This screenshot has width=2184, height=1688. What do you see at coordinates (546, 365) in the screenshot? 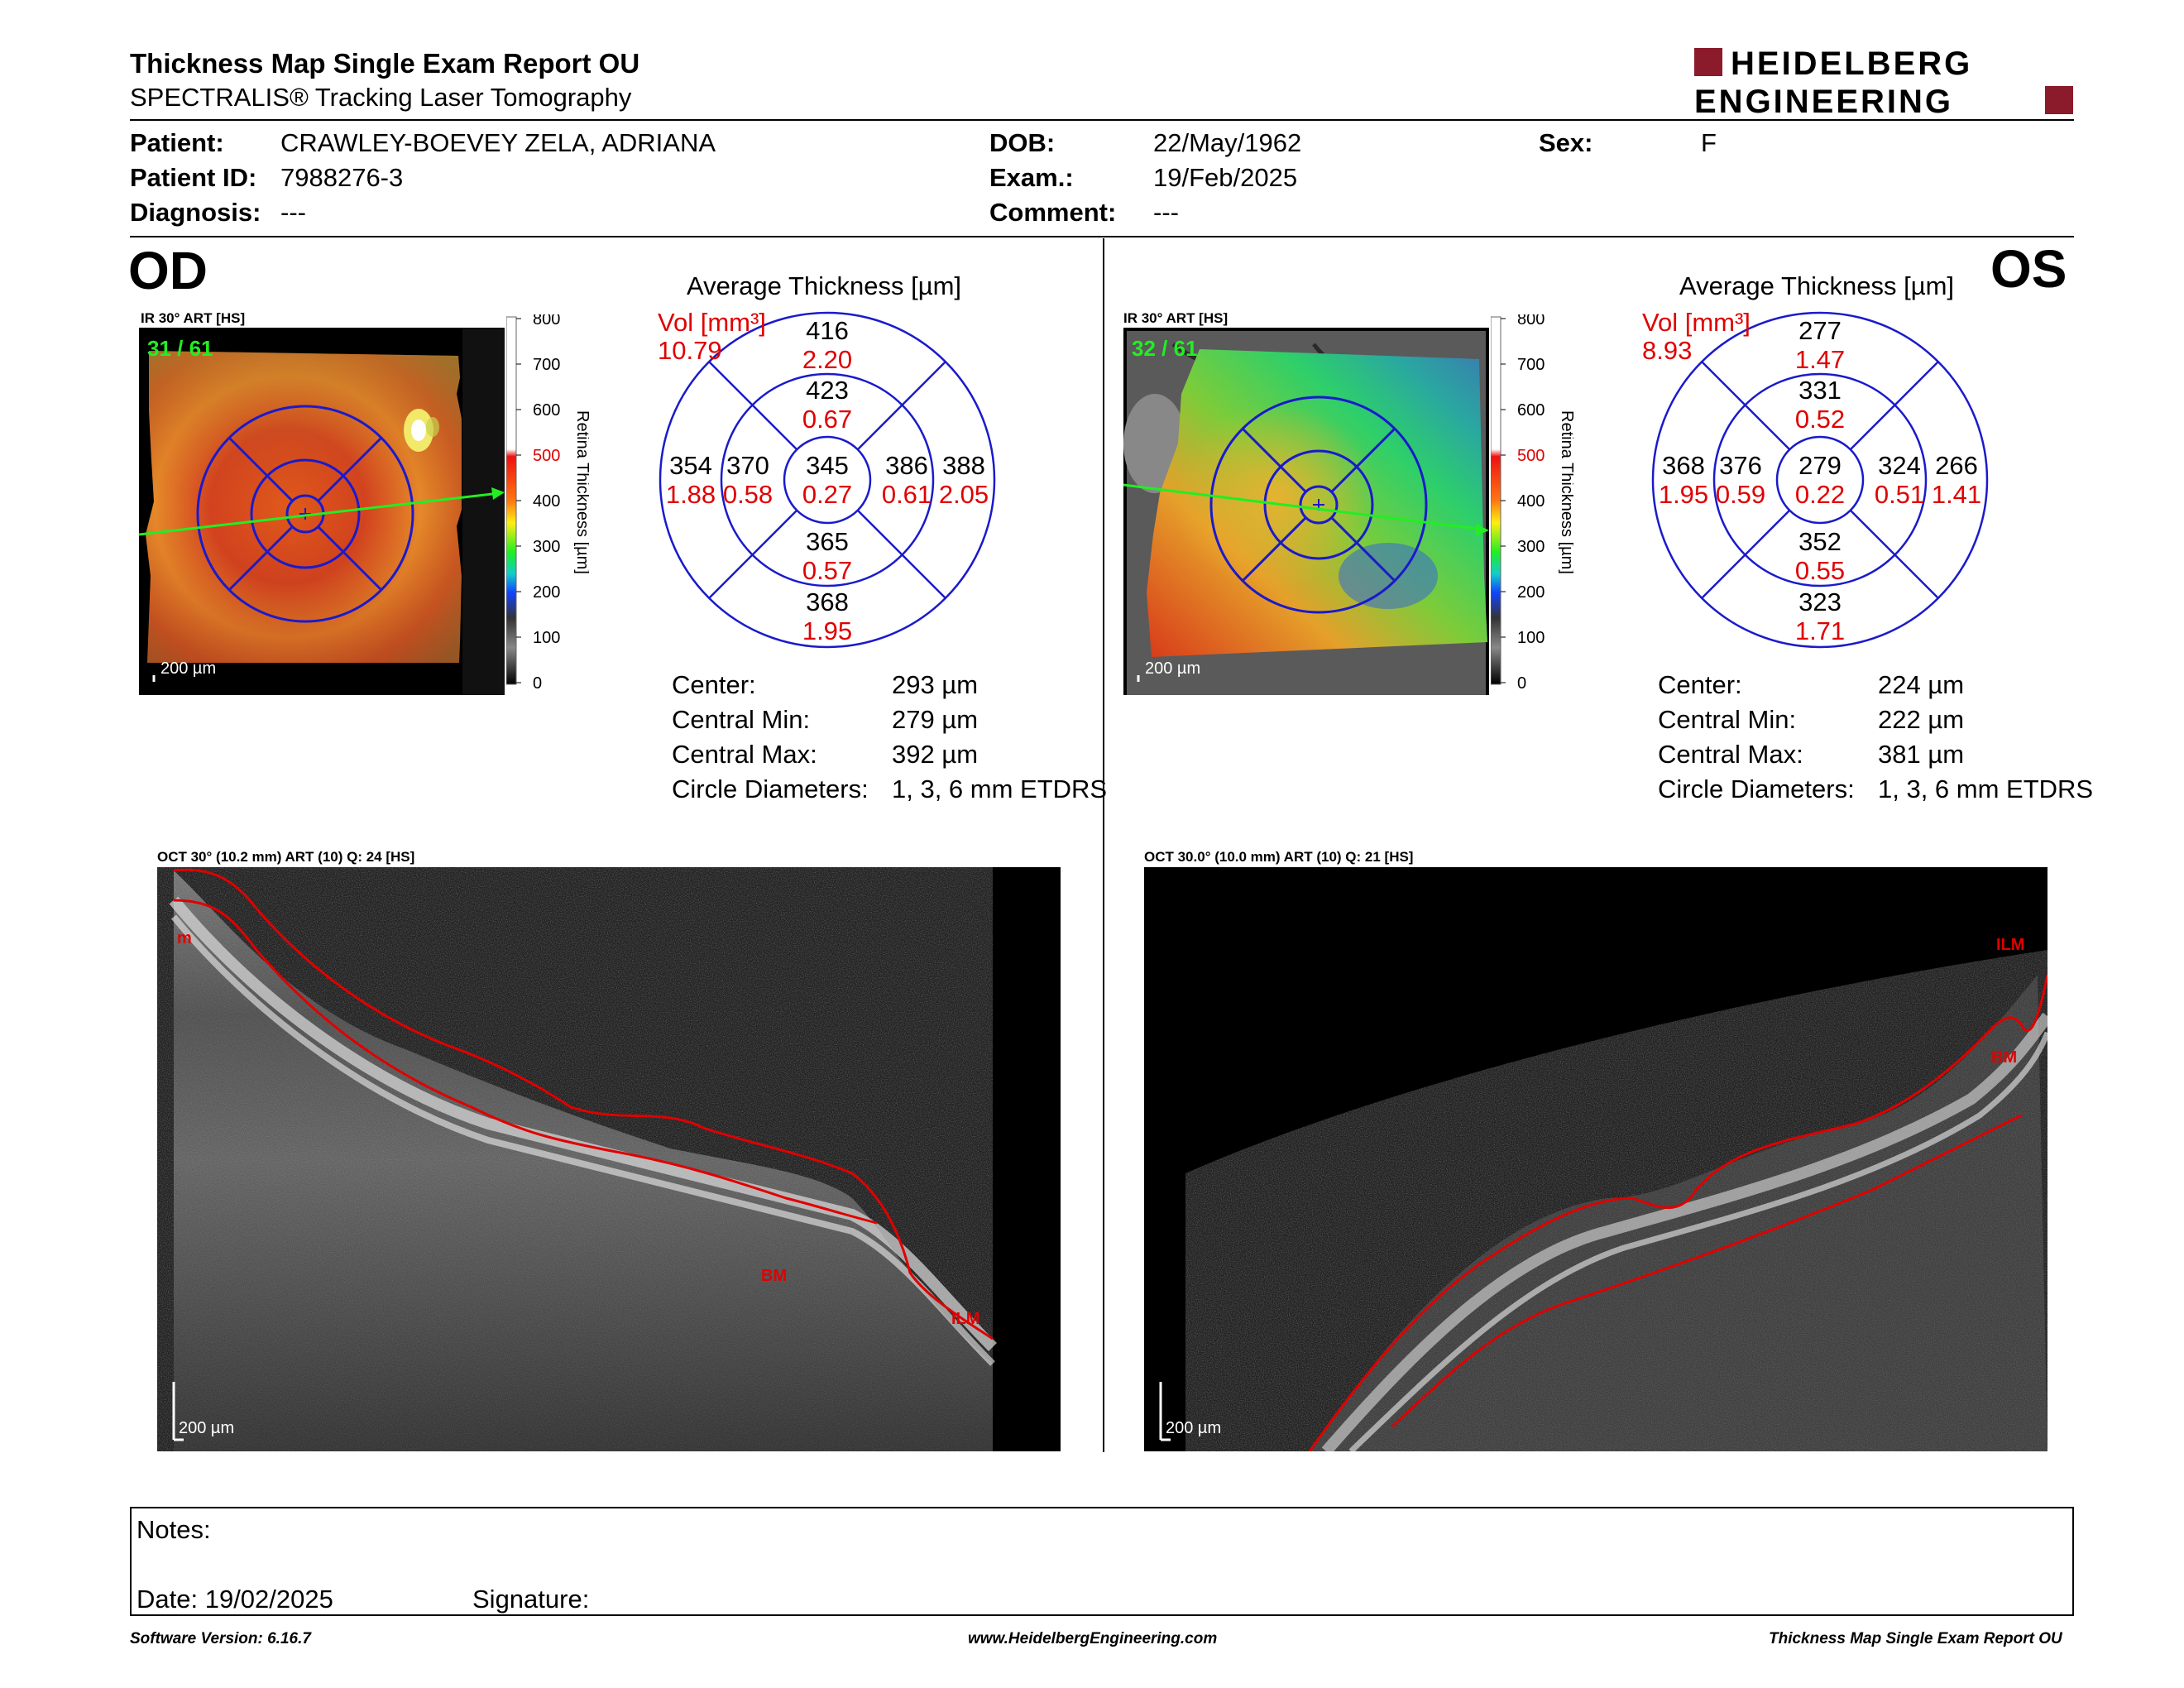
I see `od-colorbar-tick-label: 700` at bounding box center [546, 365].